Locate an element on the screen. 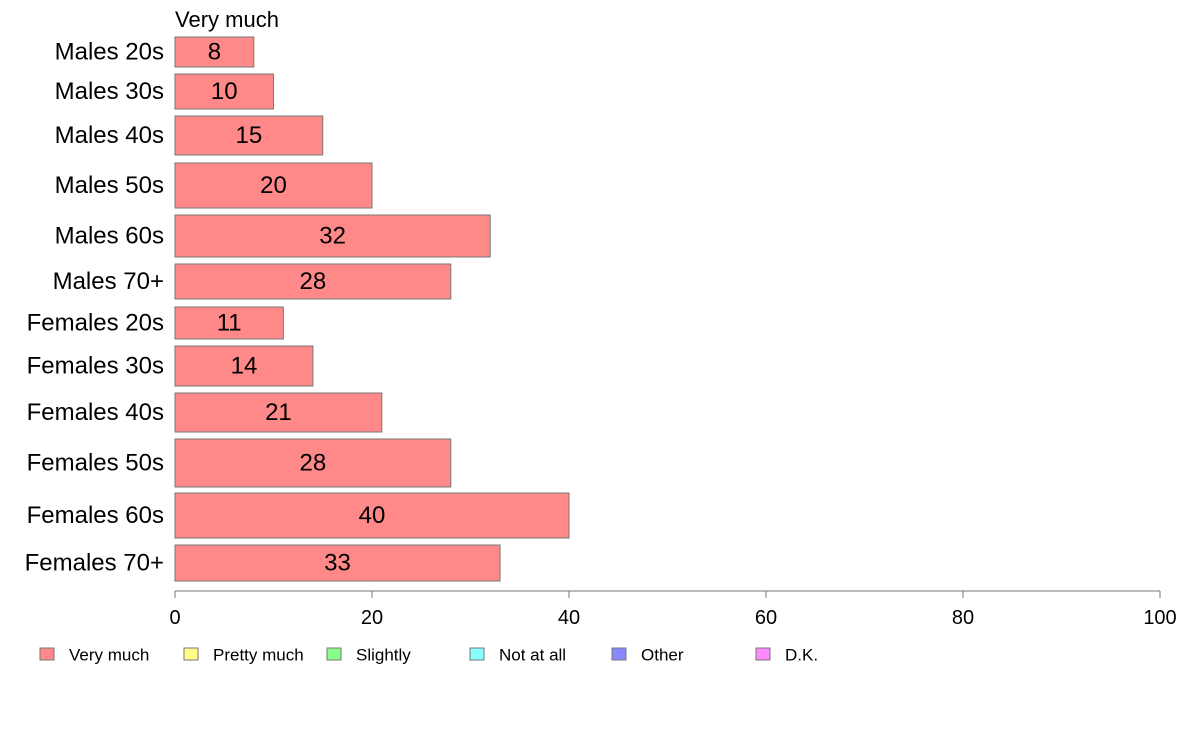 This screenshot has width=1188, height=736. bar-value-label: 32 is located at coordinates (332, 236).